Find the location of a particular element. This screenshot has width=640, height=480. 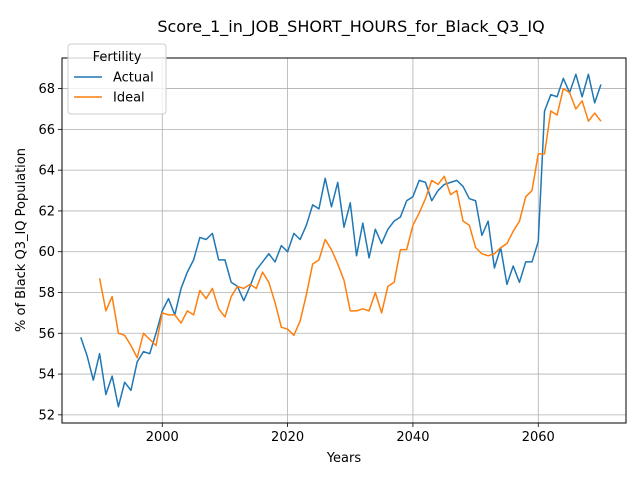

x-tick-label: 2040 is located at coordinates (412, 437).